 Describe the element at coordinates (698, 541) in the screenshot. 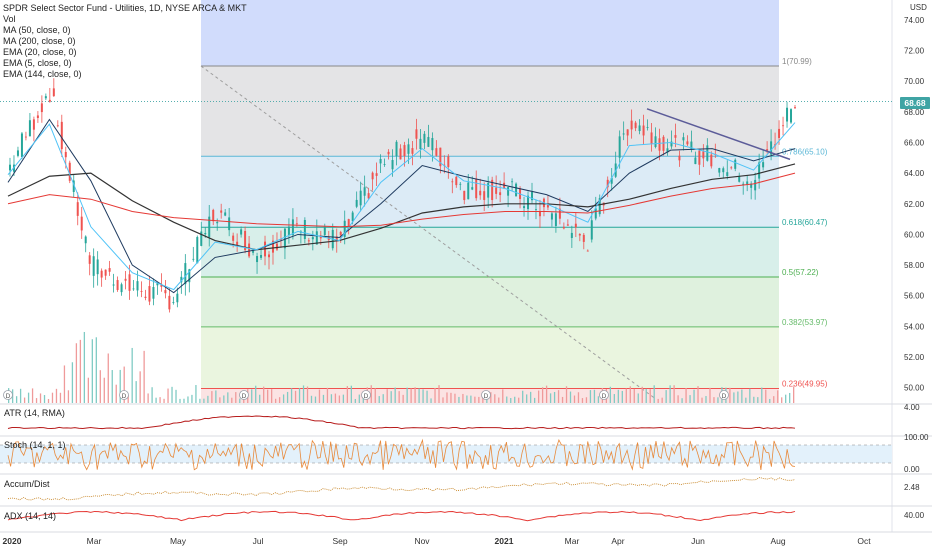

I see `time-tick-label: Jun` at that location.